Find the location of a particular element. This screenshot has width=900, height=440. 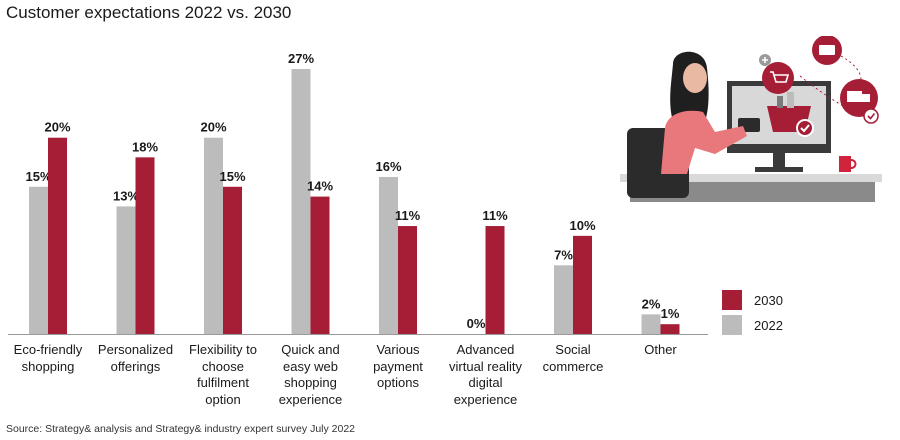

truck-cab is located at coordinates (866, 98).